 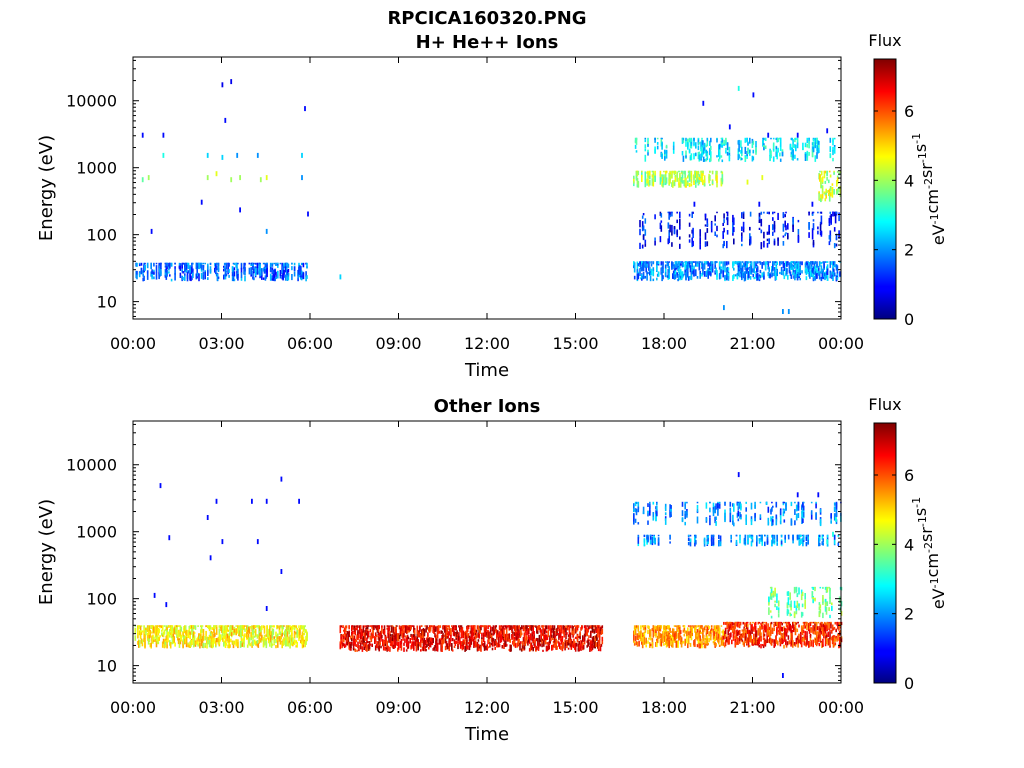 I want to click on y-tick-label: 10, so click(x=107, y=302).